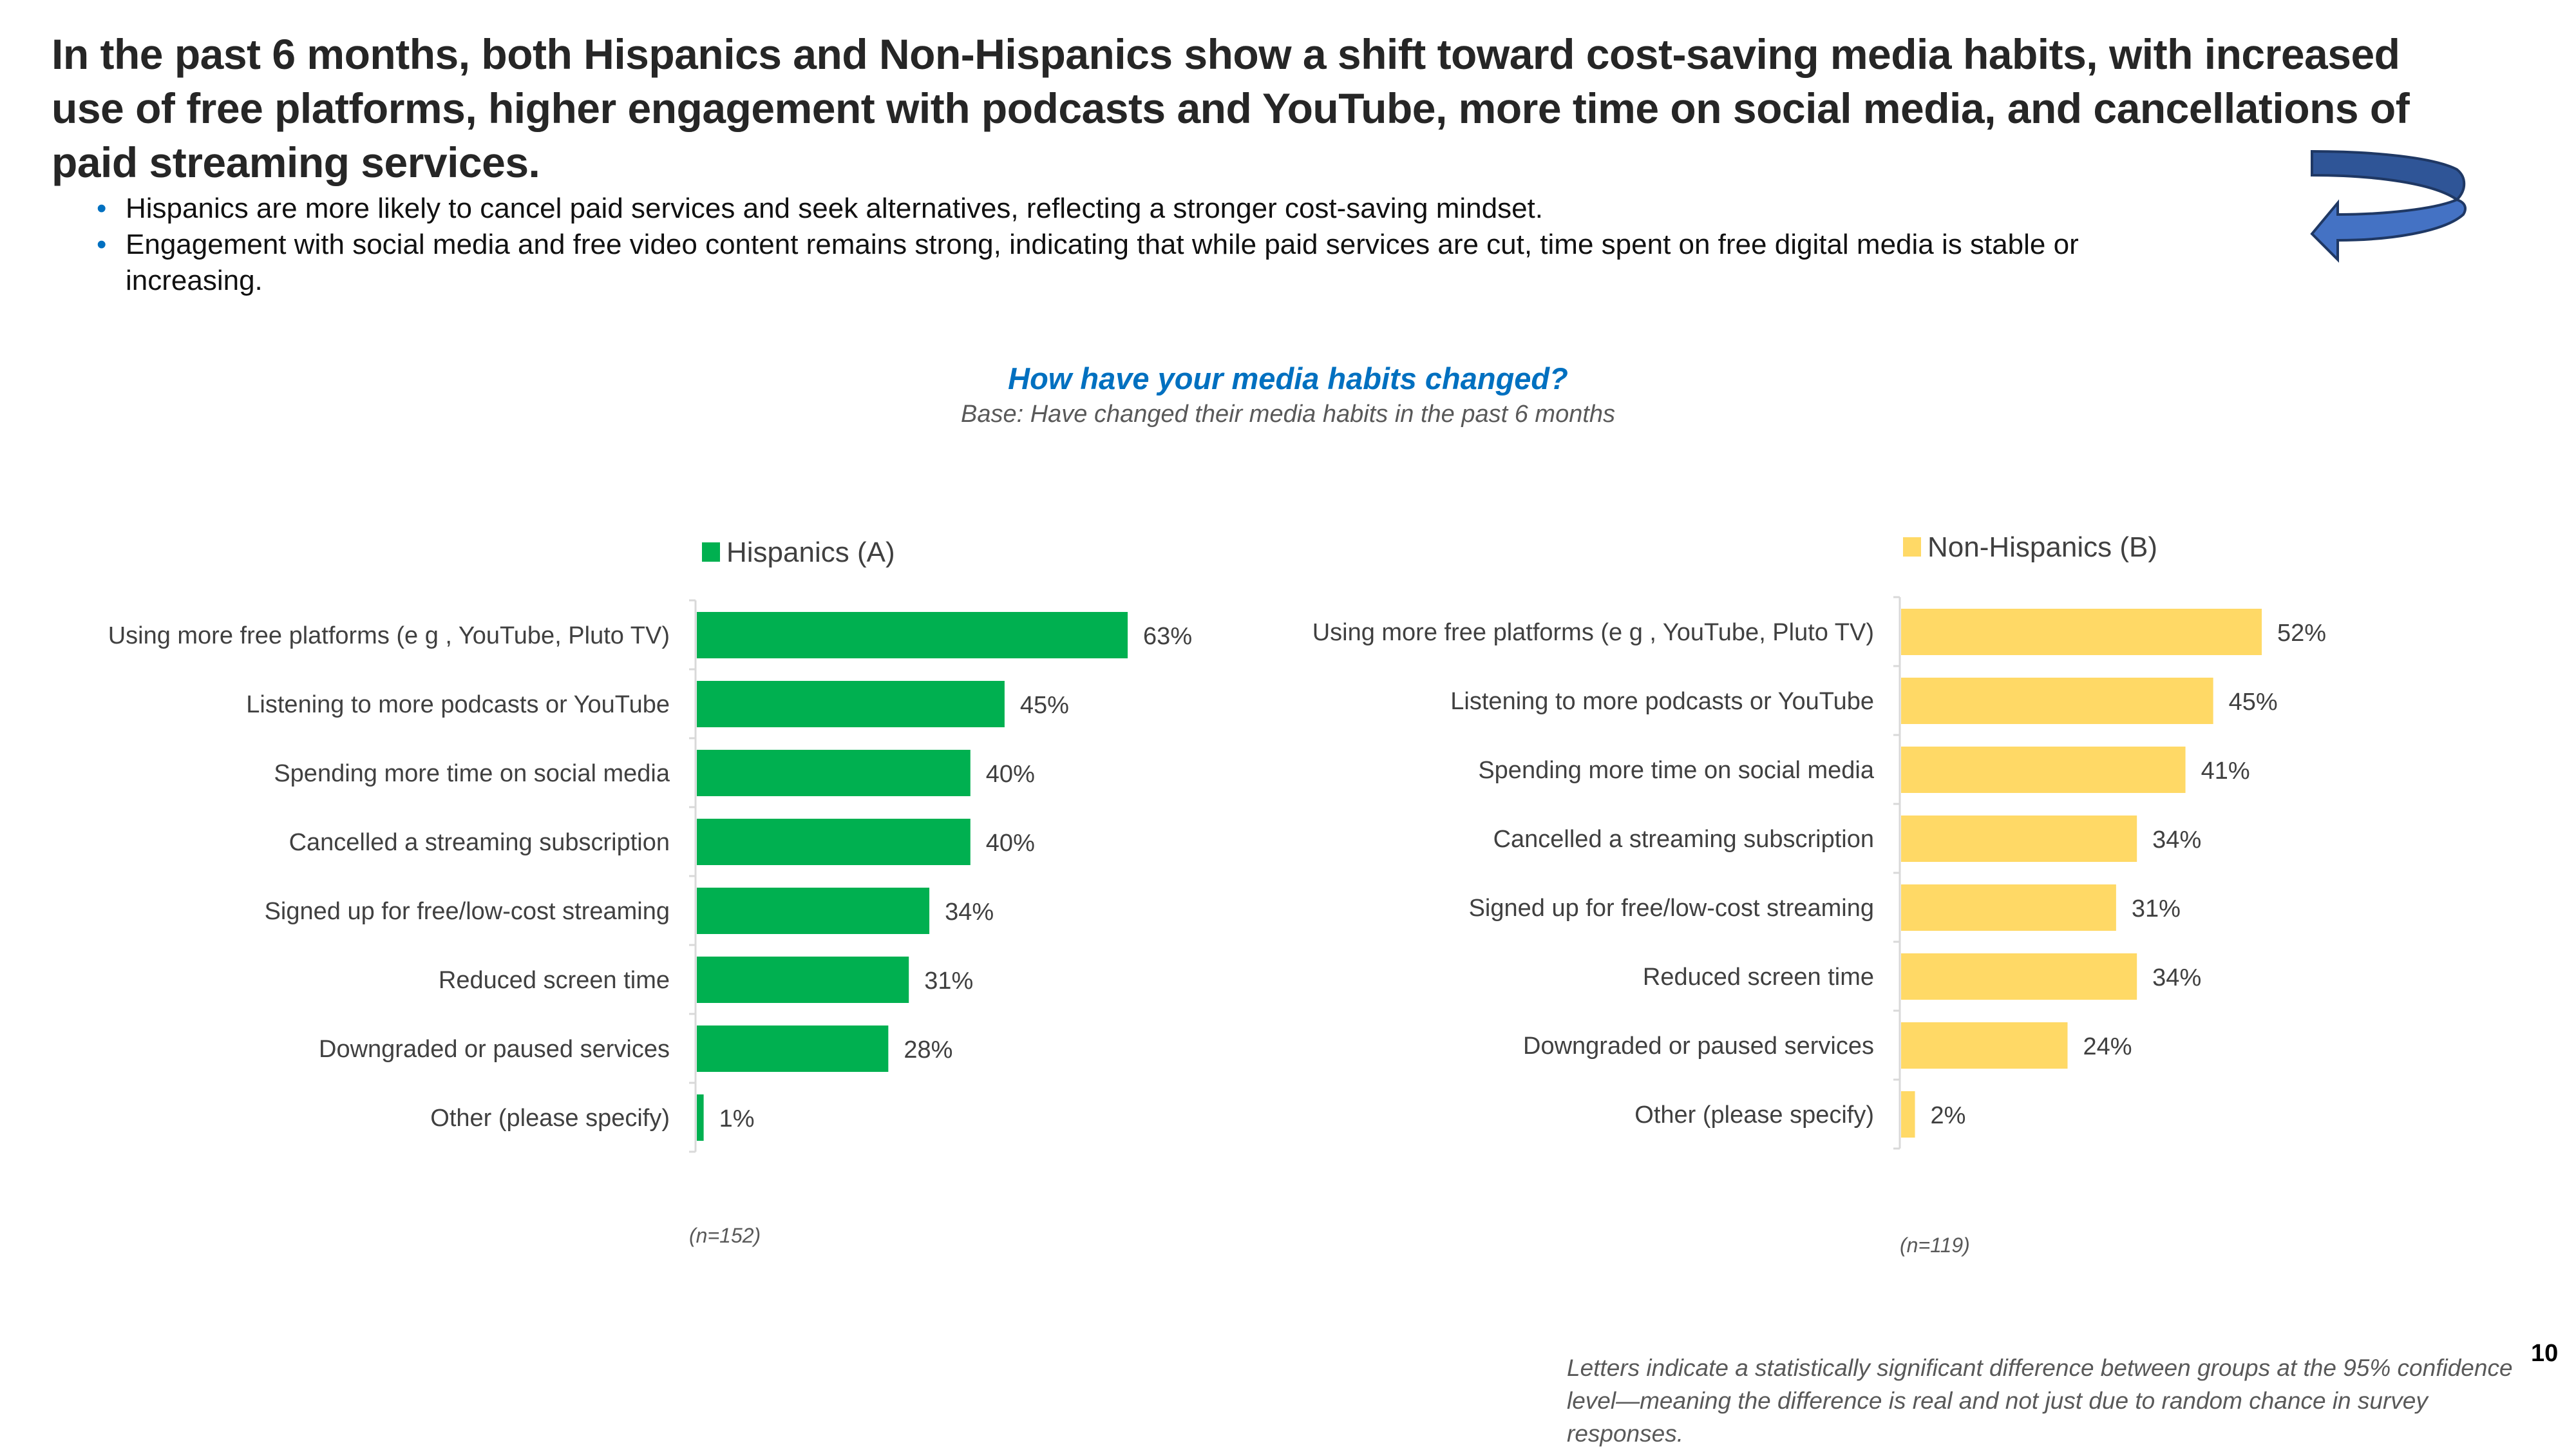  What do you see at coordinates (1948, 1115) in the screenshot?
I see `value-label: 2%` at bounding box center [1948, 1115].